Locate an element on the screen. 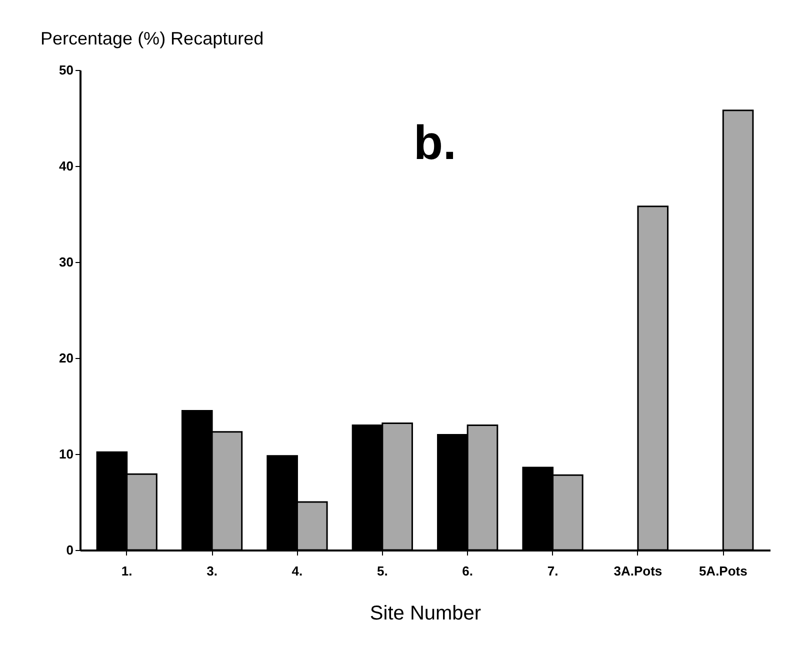 This screenshot has height=659, width=793. y-tick-label: 50 is located at coordinates (66, 70).